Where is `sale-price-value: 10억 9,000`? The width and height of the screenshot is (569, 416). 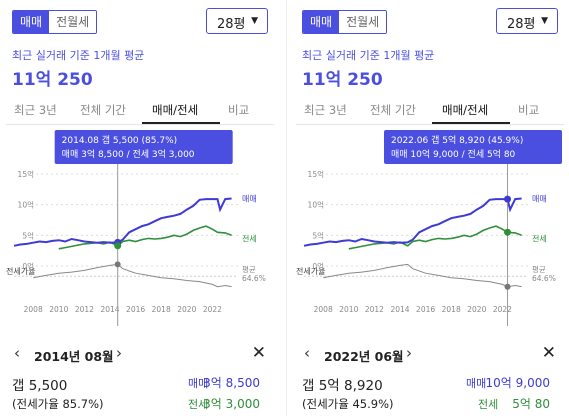
sale-price-value: 10억 9,000 is located at coordinates (517, 383).